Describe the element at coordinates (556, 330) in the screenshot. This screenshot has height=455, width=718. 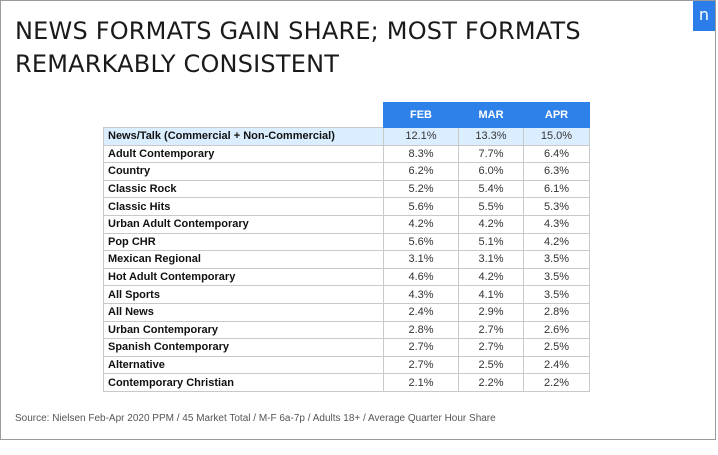
I see `share-value-cell: 2.6%` at that location.